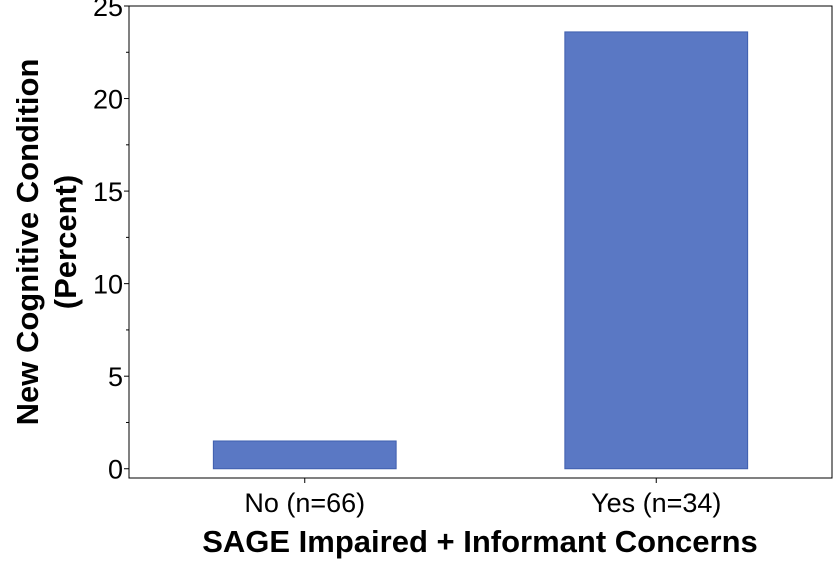 This screenshot has height=562, width=839. Describe the element at coordinates (27, 242) in the screenshot. I see `y-axis-title-line-1: New Cognitive Condition` at that location.